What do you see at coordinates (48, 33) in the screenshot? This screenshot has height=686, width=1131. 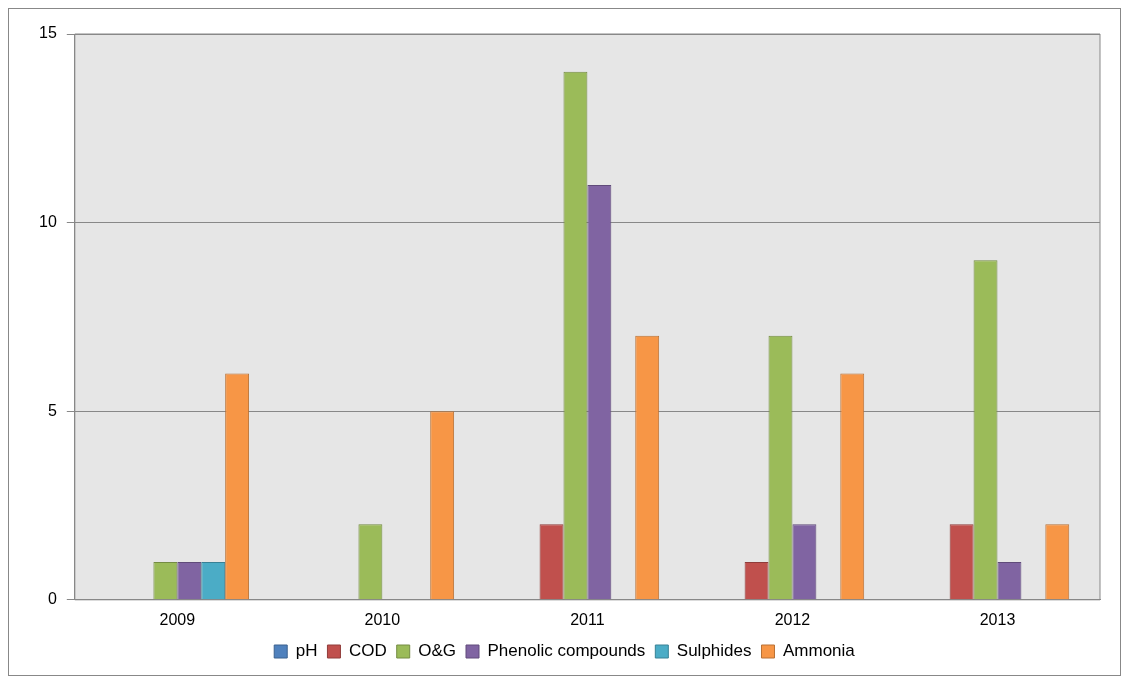 I see `y-tick-label: 15` at bounding box center [48, 33].